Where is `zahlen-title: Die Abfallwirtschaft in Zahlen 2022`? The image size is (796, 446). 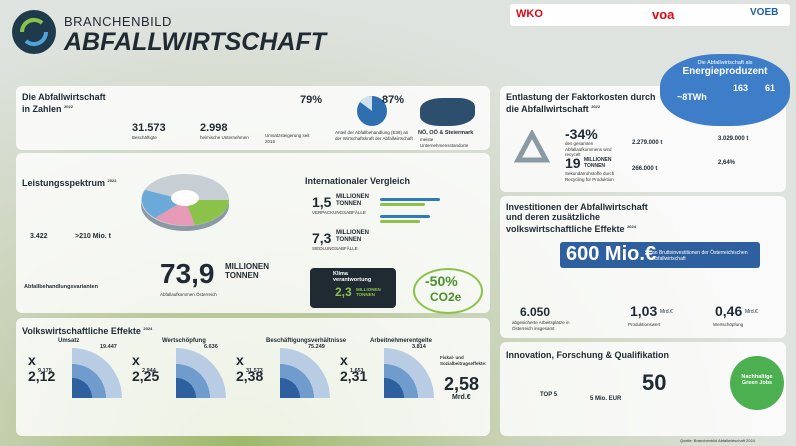
zahlen-title: Die Abfallwirtschaft in Zahlen 2022 is located at coordinates (67, 103).